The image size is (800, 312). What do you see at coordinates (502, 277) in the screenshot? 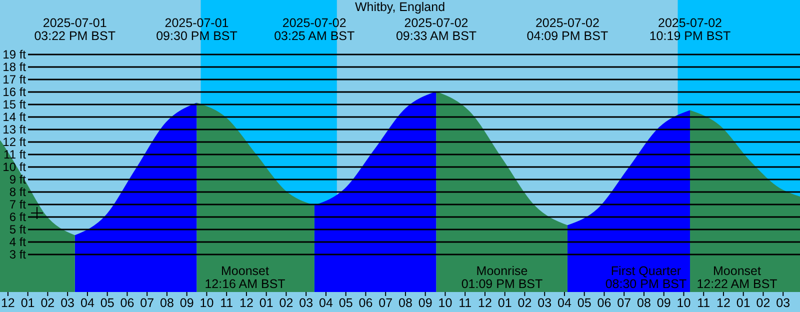
I see `annotation: Moonrise 01:09 PM BST` at bounding box center [502, 277].